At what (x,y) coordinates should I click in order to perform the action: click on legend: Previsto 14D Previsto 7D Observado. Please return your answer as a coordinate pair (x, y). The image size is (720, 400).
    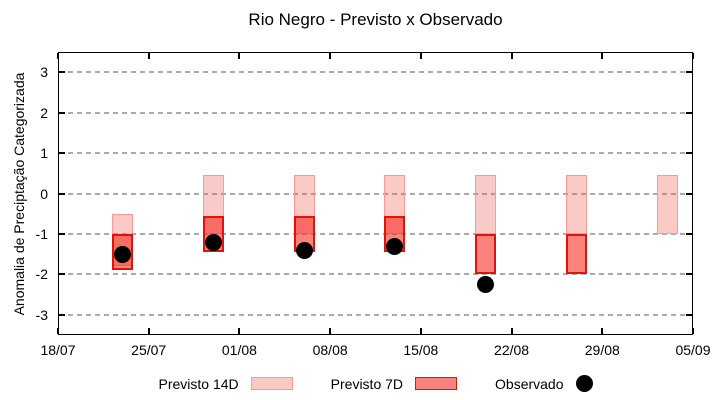
    Looking at the image, I should click on (375, 383).